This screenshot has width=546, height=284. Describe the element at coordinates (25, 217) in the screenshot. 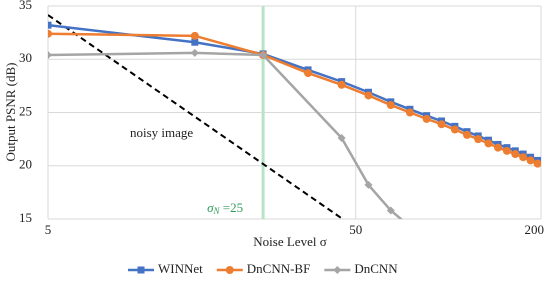

I see `y-tick-label: 15` at that location.